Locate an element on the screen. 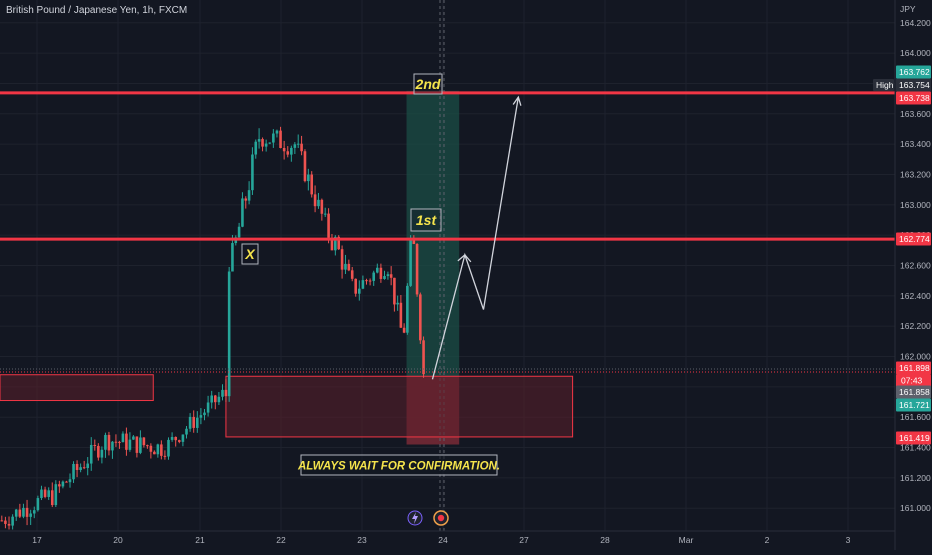 This screenshot has height=555, width=932. time-tick-label: 21 is located at coordinates (200, 540).